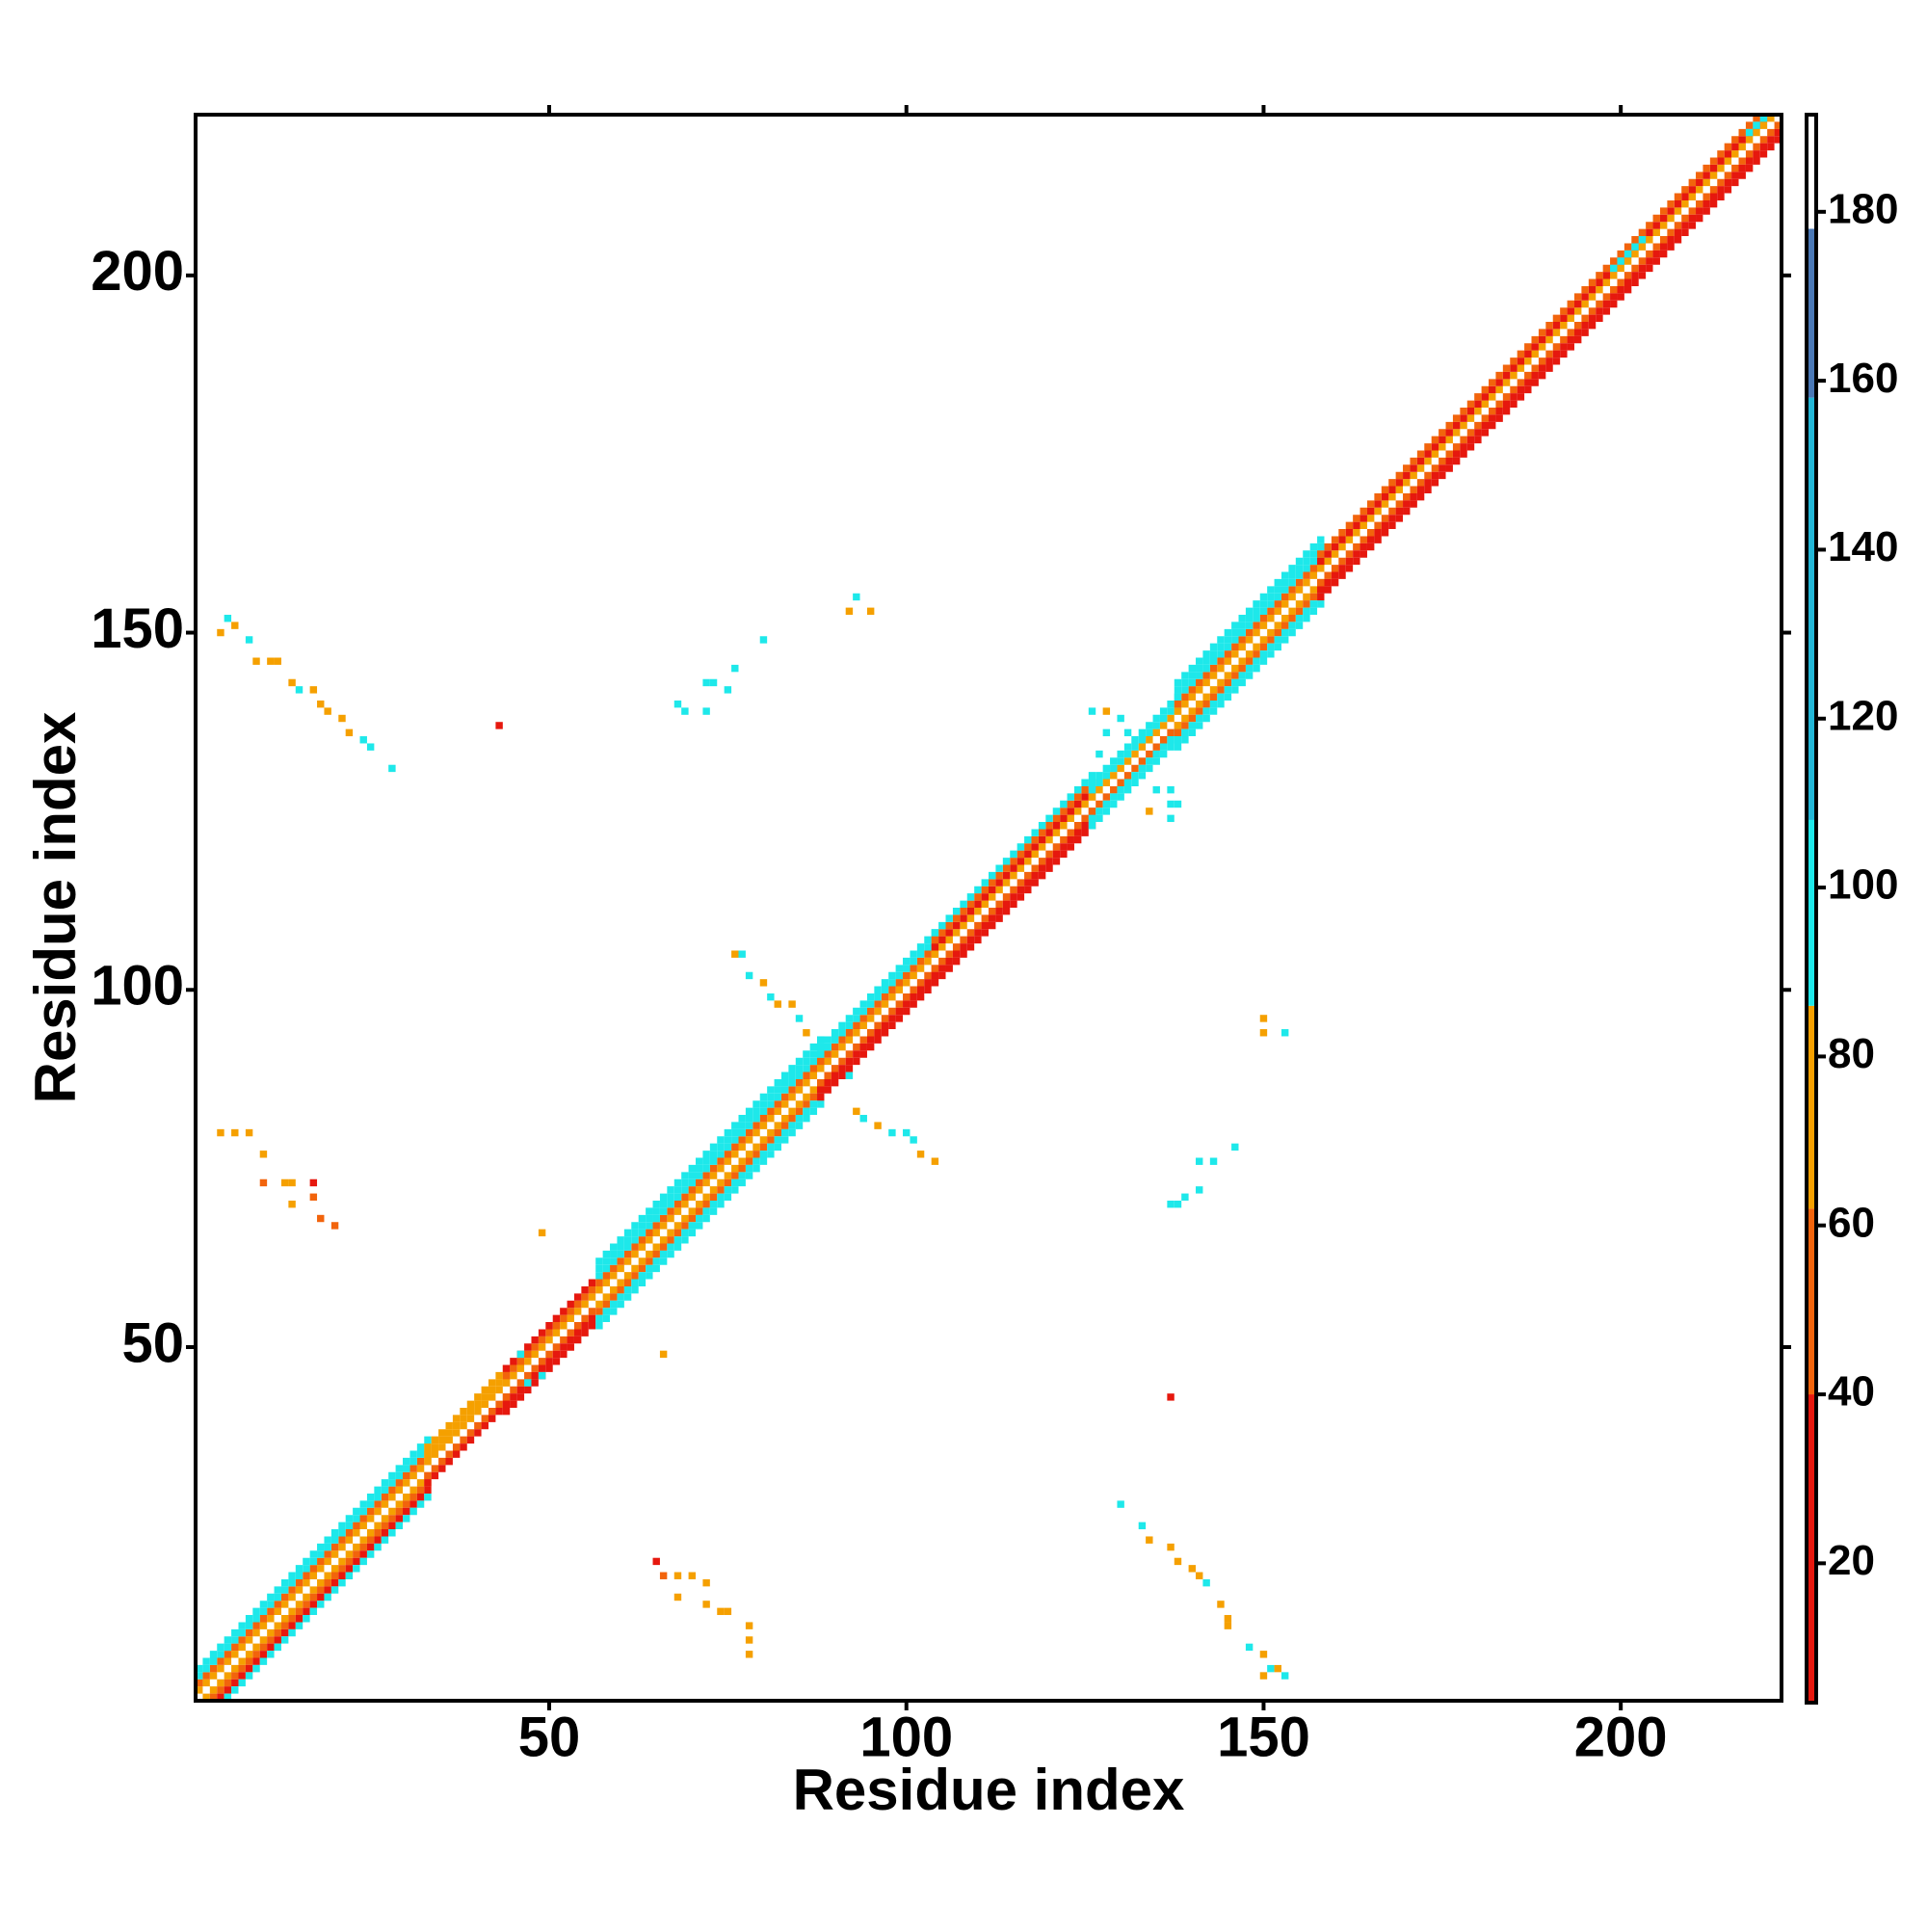 This screenshot has width=1927, height=1932. Describe the element at coordinates (152, 1342) in the screenshot. I see `y-tick-label: 50` at that location.